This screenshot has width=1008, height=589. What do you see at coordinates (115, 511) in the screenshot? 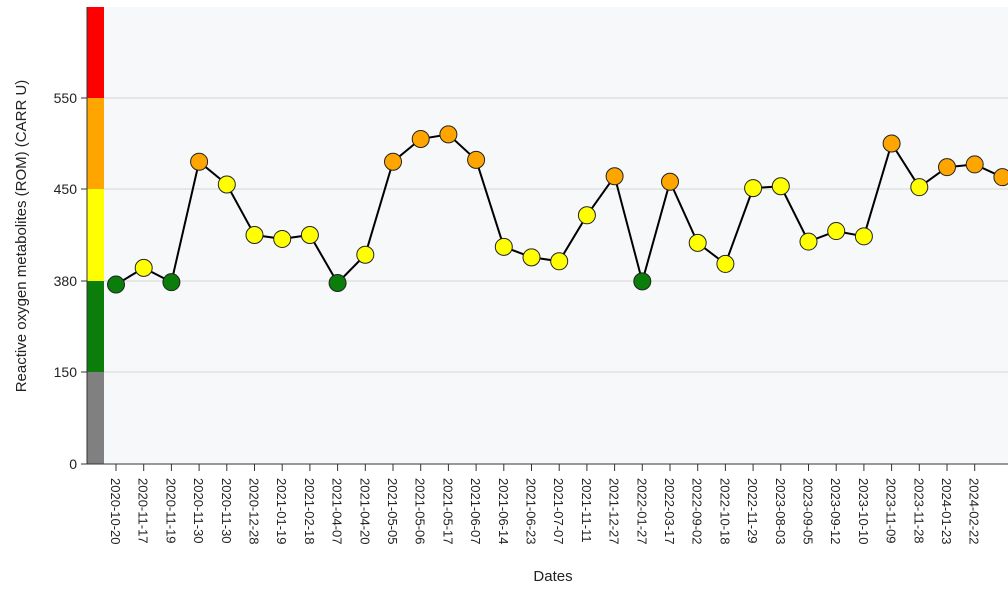
I see `x-tick-label: 2020-10-20` at bounding box center [115, 511].